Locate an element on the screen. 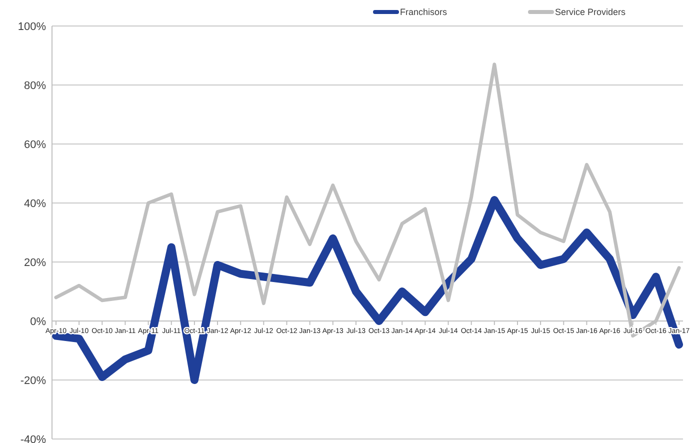 The height and width of the screenshot is (443, 697). y-tick-label: 80% is located at coordinates (35, 86).